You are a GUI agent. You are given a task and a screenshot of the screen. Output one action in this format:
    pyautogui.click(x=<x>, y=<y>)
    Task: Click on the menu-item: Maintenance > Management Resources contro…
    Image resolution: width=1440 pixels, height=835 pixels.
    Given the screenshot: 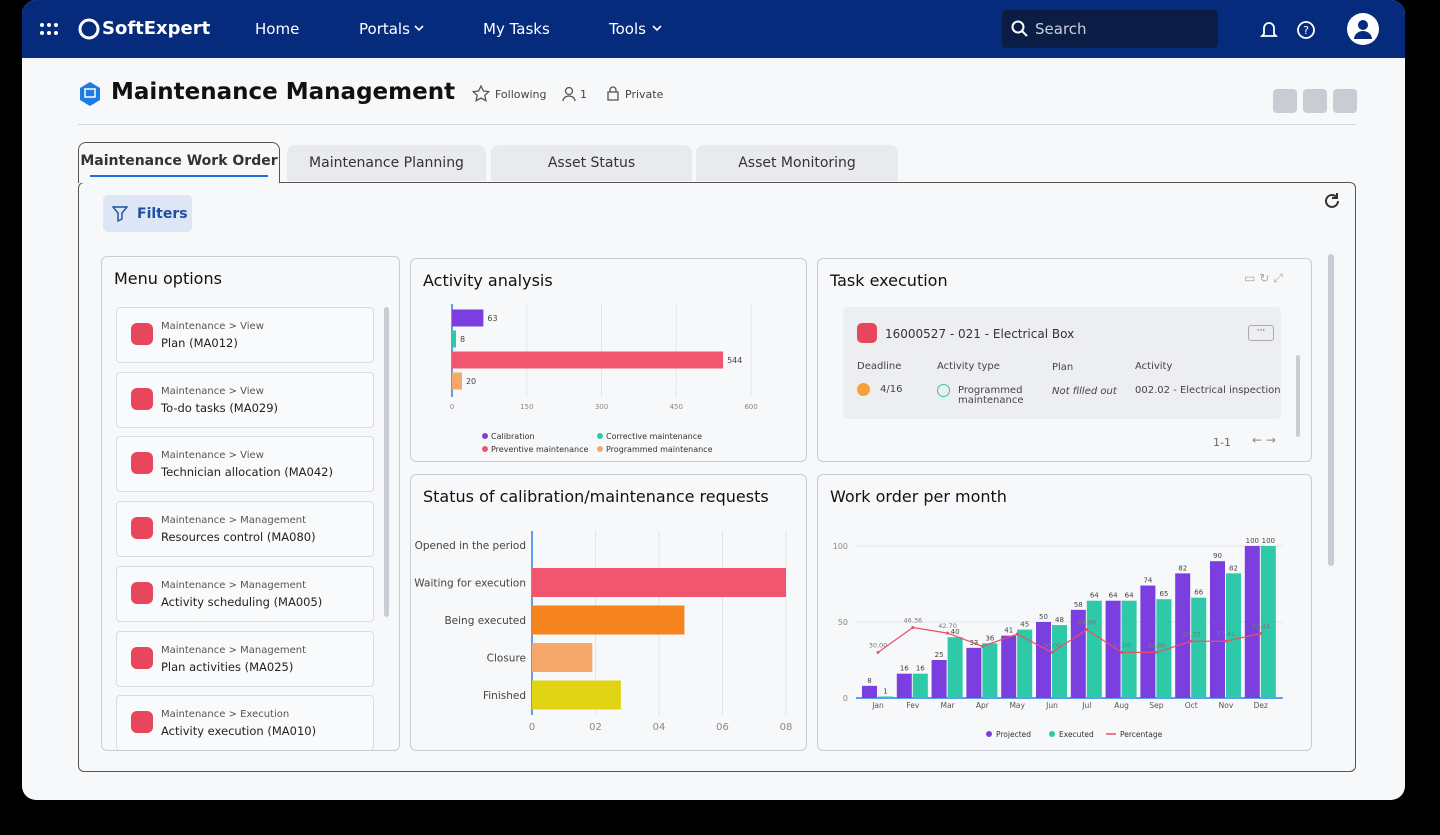 What is the action you would take?
    pyautogui.click(x=245, y=529)
    